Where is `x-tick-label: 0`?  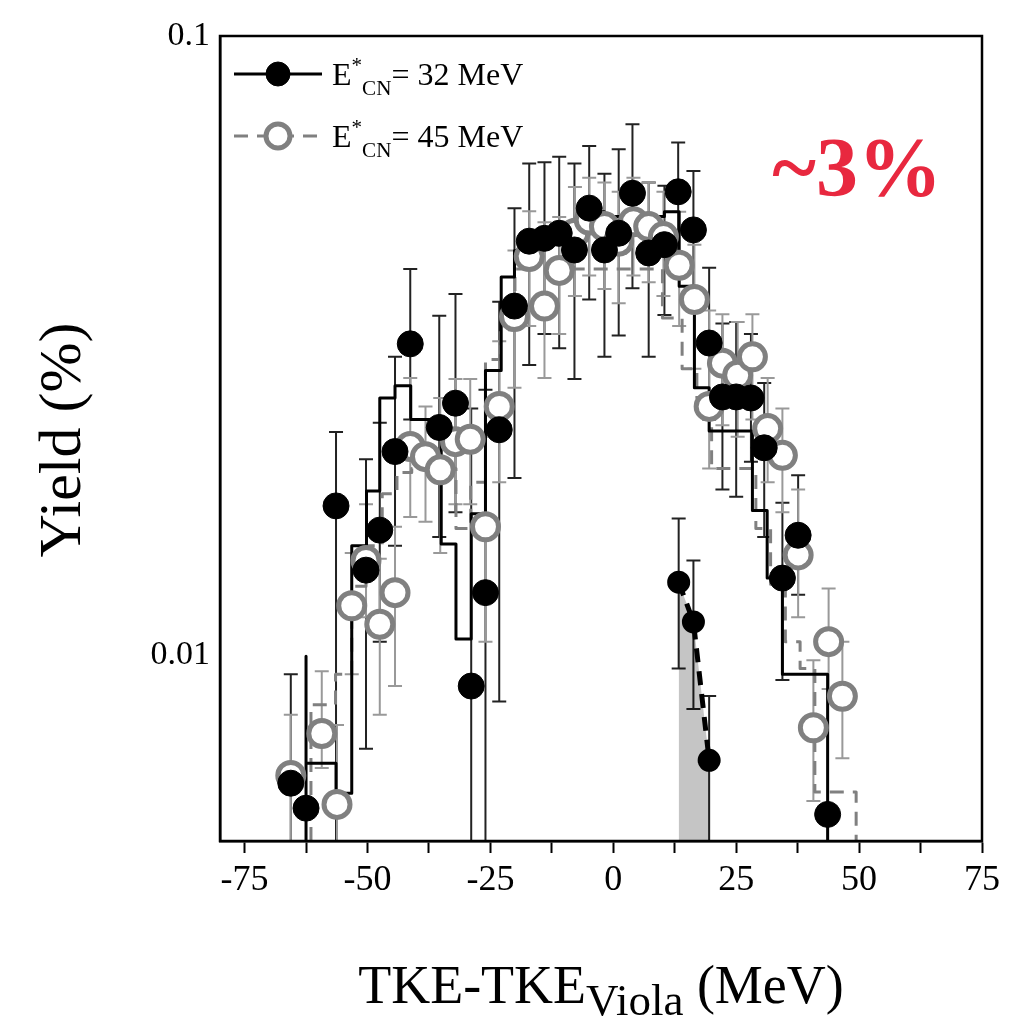
x-tick-label: 0 is located at coordinates (613, 878).